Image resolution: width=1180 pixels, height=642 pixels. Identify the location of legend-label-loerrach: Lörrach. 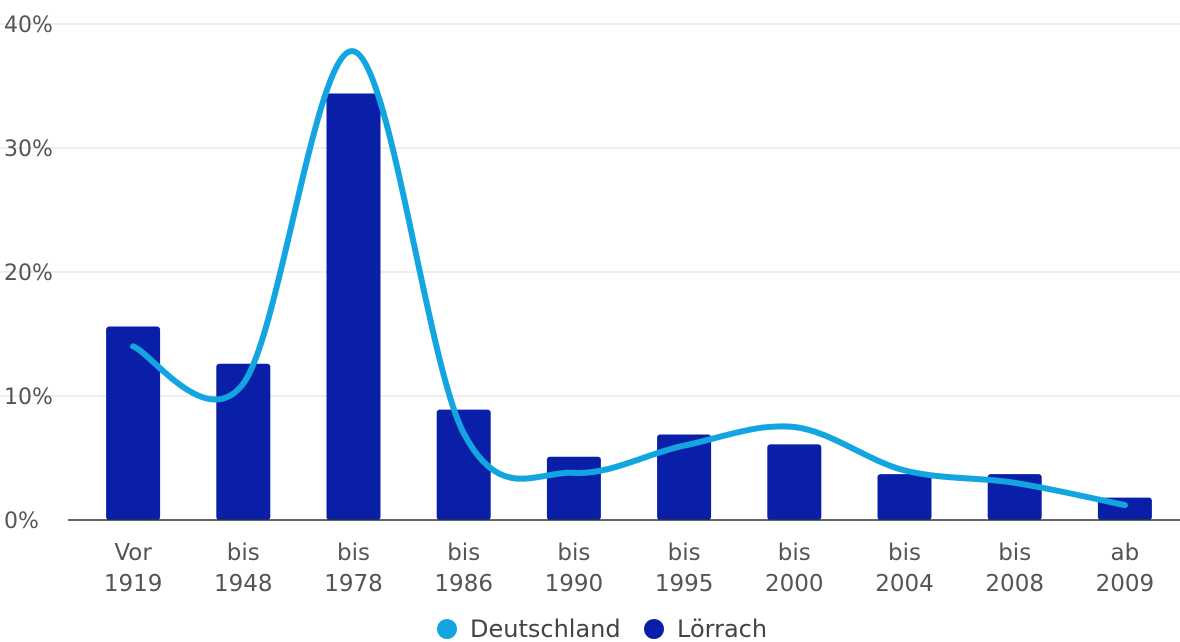
(722, 628).